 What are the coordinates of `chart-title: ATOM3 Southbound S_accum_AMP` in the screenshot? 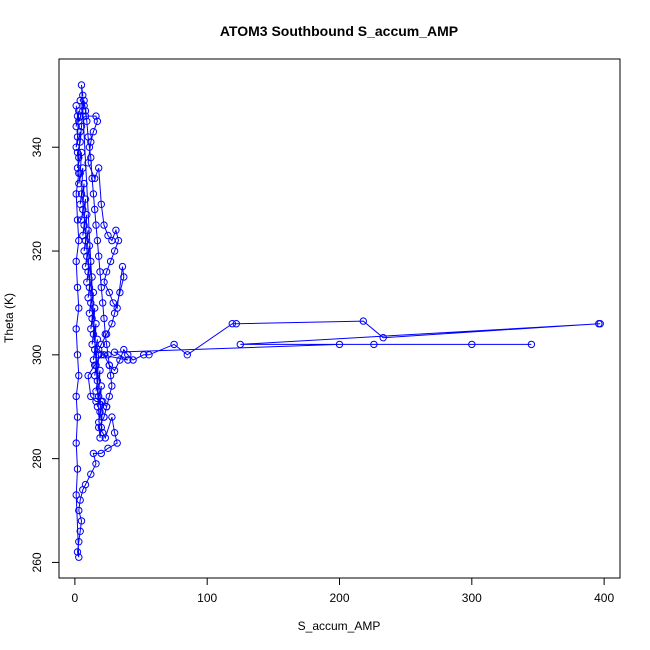 It's located at (339, 31).